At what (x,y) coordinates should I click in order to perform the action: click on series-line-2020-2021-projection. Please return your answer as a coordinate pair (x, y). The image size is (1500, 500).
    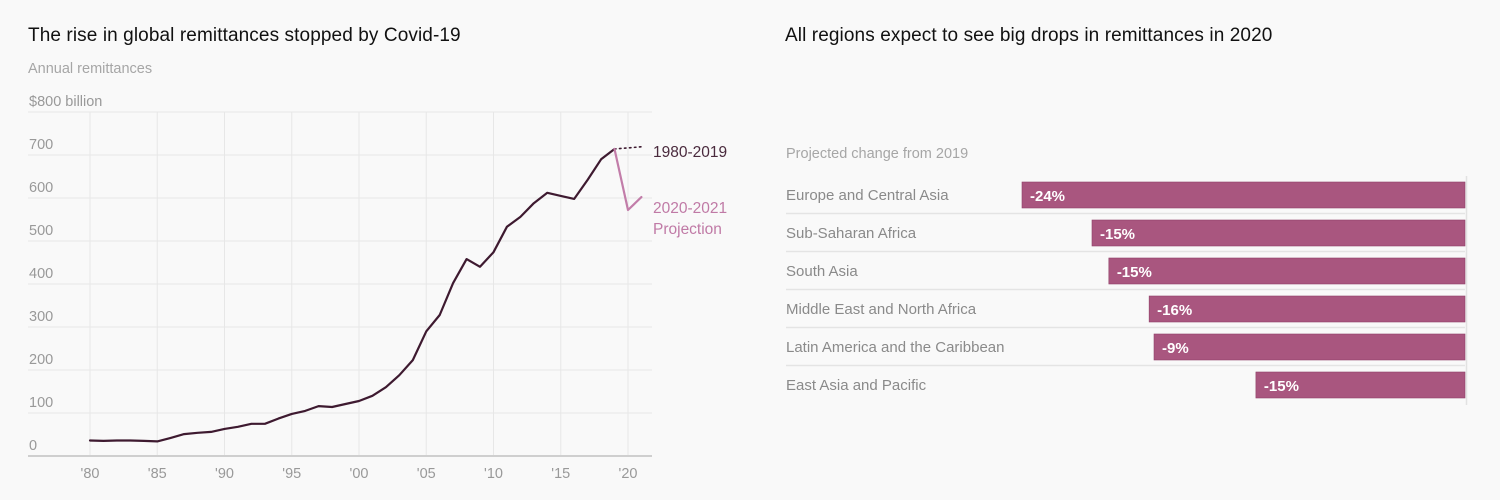
    Looking at the image, I should click on (628, 179).